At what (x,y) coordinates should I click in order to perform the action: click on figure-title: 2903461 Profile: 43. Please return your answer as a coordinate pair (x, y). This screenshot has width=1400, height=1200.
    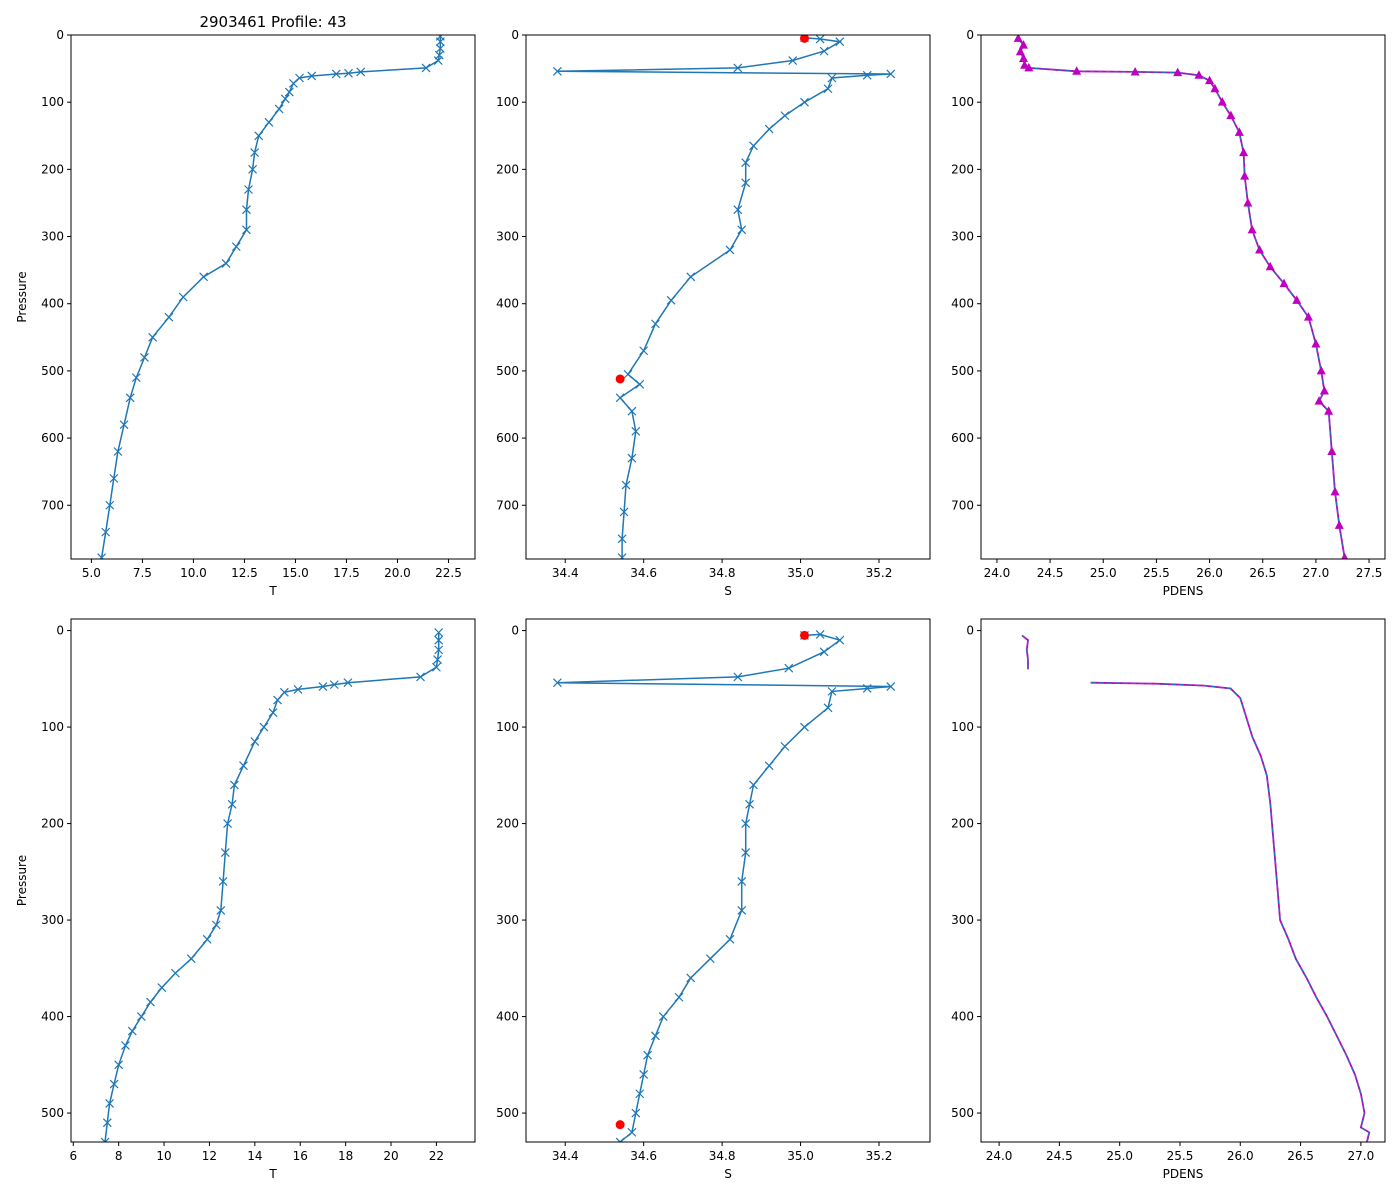
    Looking at the image, I should click on (272, 22).